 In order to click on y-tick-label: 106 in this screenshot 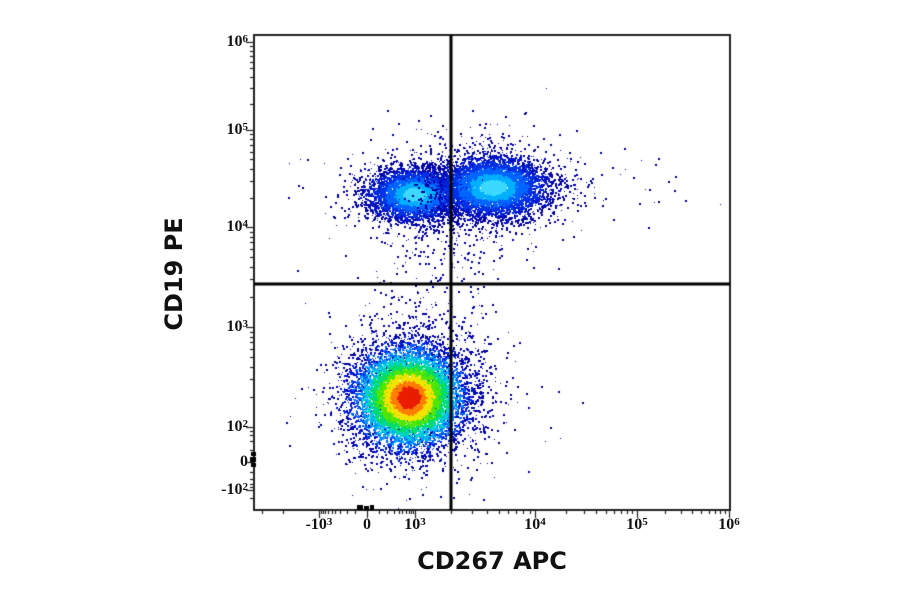, I will do `click(237, 41)`.